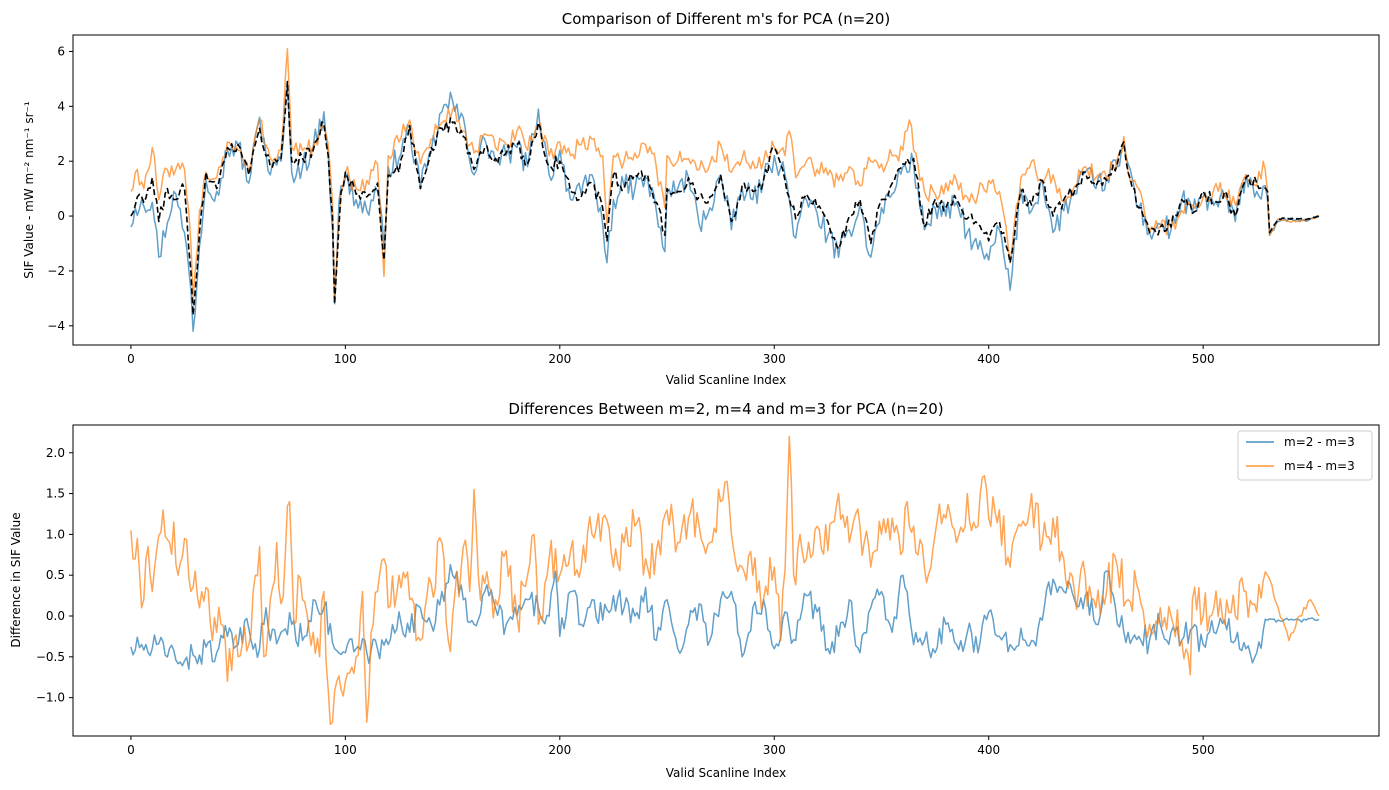  Describe the element at coordinates (50, 657) in the screenshot. I see `y-tick-label: −0.5` at that location.